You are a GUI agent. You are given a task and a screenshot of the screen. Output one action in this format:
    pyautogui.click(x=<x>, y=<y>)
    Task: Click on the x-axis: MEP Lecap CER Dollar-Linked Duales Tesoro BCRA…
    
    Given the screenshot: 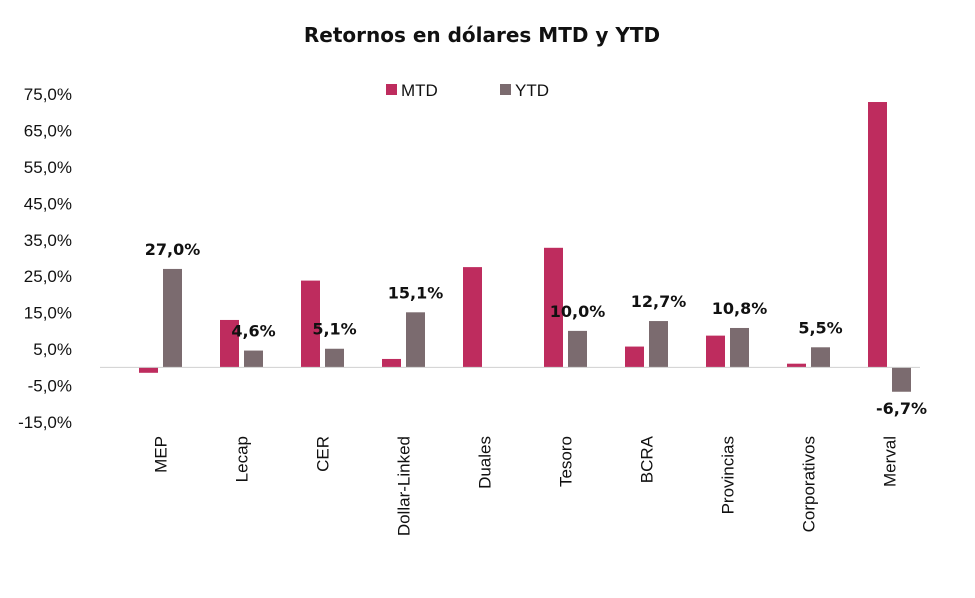 What is the action you would take?
    pyautogui.click(x=526, y=485)
    